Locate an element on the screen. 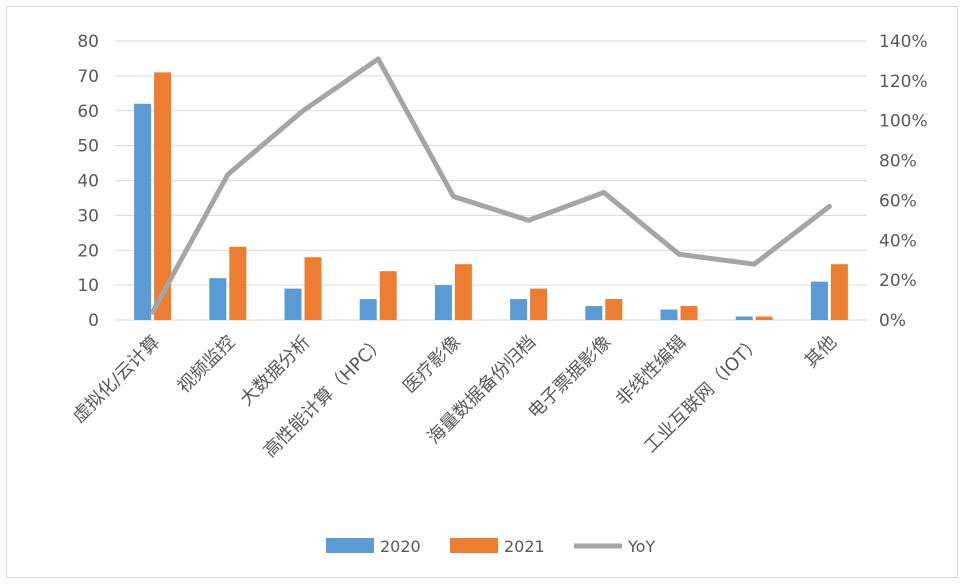  right-tick-label: 60% is located at coordinates (898, 201).